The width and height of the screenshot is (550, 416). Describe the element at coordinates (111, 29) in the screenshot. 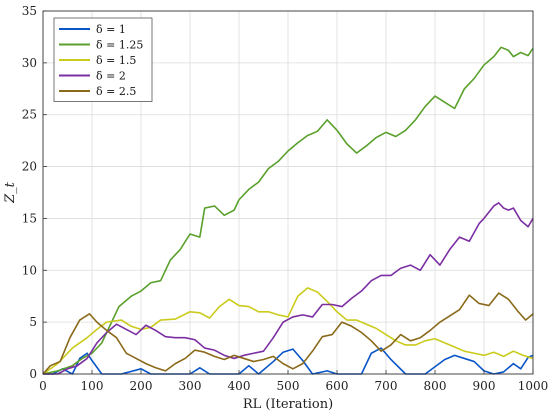

I see `legend-label-1: δ = 1` at that location.